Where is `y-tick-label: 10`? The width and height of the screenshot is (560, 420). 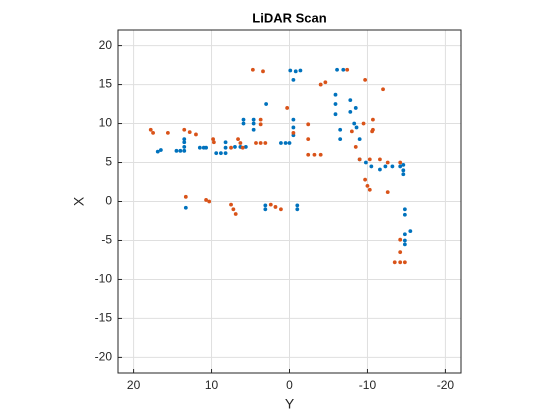 y-tick-label: 10 is located at coordinates (106, 123).